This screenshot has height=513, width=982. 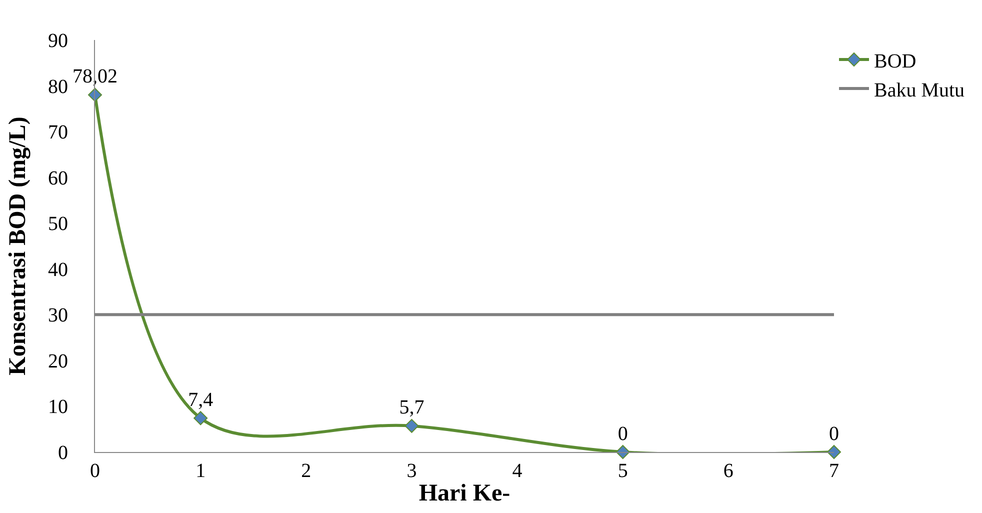 What do you see at coordinates (58, 315) in the screenshot?
I see `y-tick-label: 30` at bounding box center [58, 315].